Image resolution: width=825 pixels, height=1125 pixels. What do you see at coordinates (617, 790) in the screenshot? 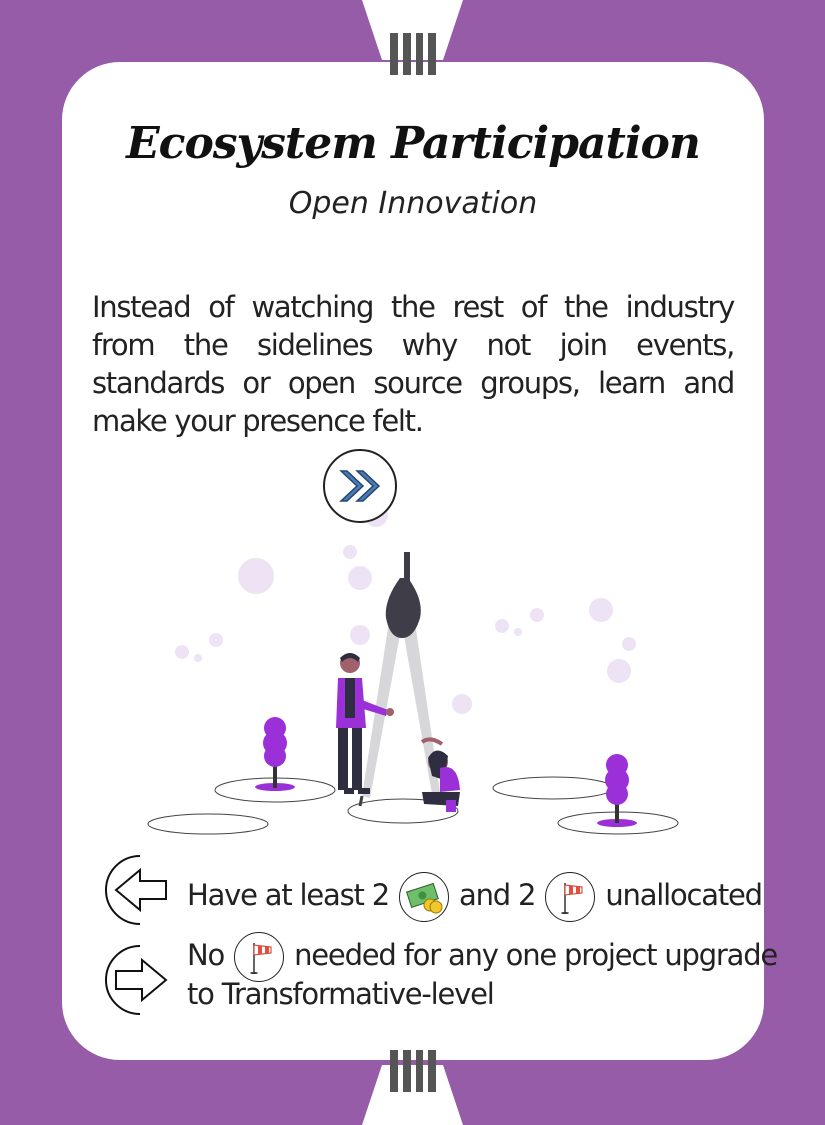
I see `tree-right` at bounding box center [617, 790].